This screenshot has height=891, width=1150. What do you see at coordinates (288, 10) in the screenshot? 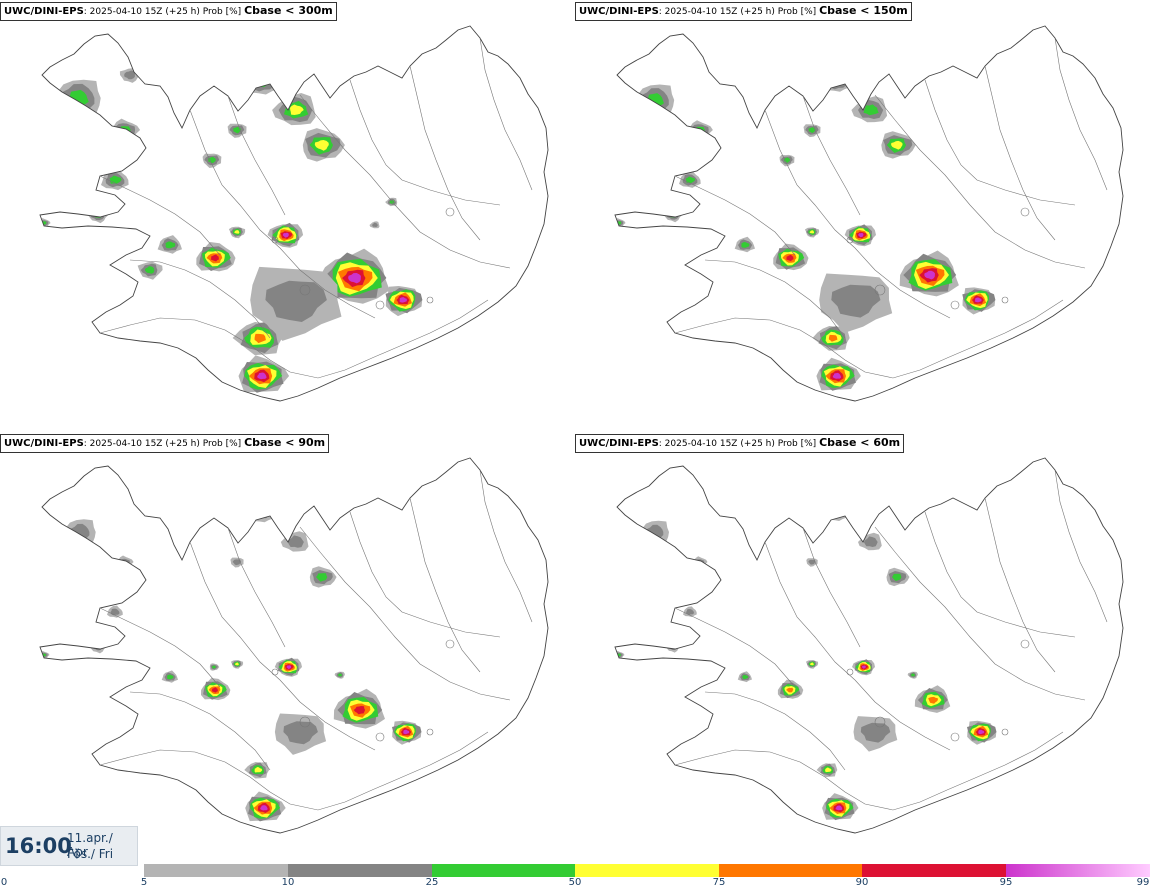
I see `threshold-label: Cbase < 300m` at bounding box center [288, 10].